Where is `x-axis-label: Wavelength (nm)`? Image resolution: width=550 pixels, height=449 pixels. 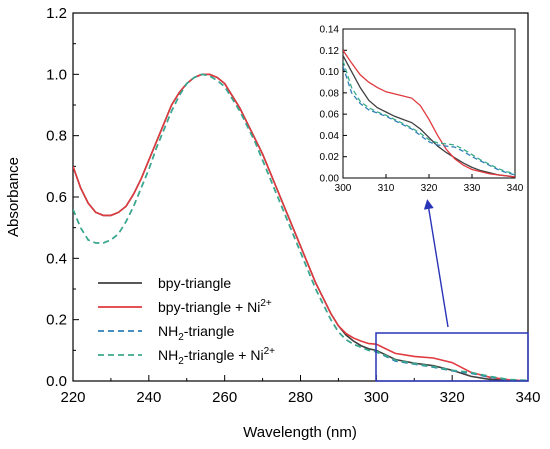 x-axis-label: Wavelength (nm) is located at coordinates (300, 432).